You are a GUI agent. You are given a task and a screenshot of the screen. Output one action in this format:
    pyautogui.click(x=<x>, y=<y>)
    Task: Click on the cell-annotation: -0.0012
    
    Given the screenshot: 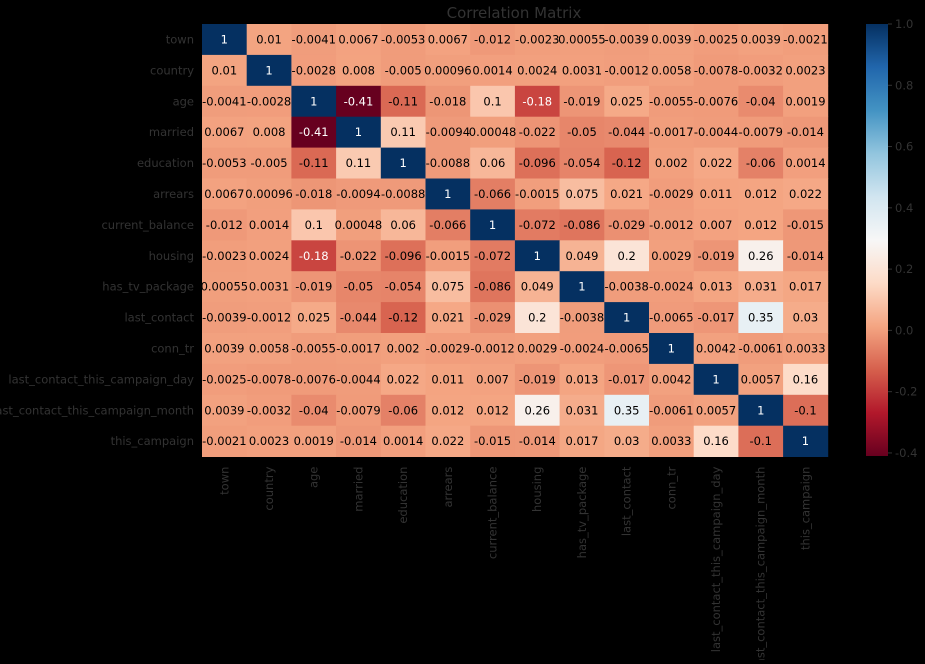 What is the action you would take?
    pyautogui.click(x=269, y=318)
    